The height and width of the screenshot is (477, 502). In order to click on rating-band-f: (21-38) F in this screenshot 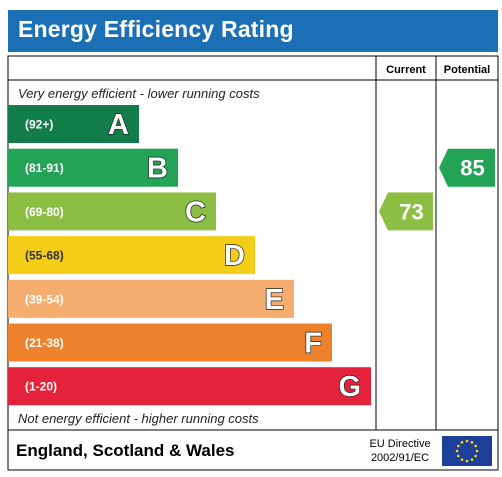, I will do `click(170, 342)`.